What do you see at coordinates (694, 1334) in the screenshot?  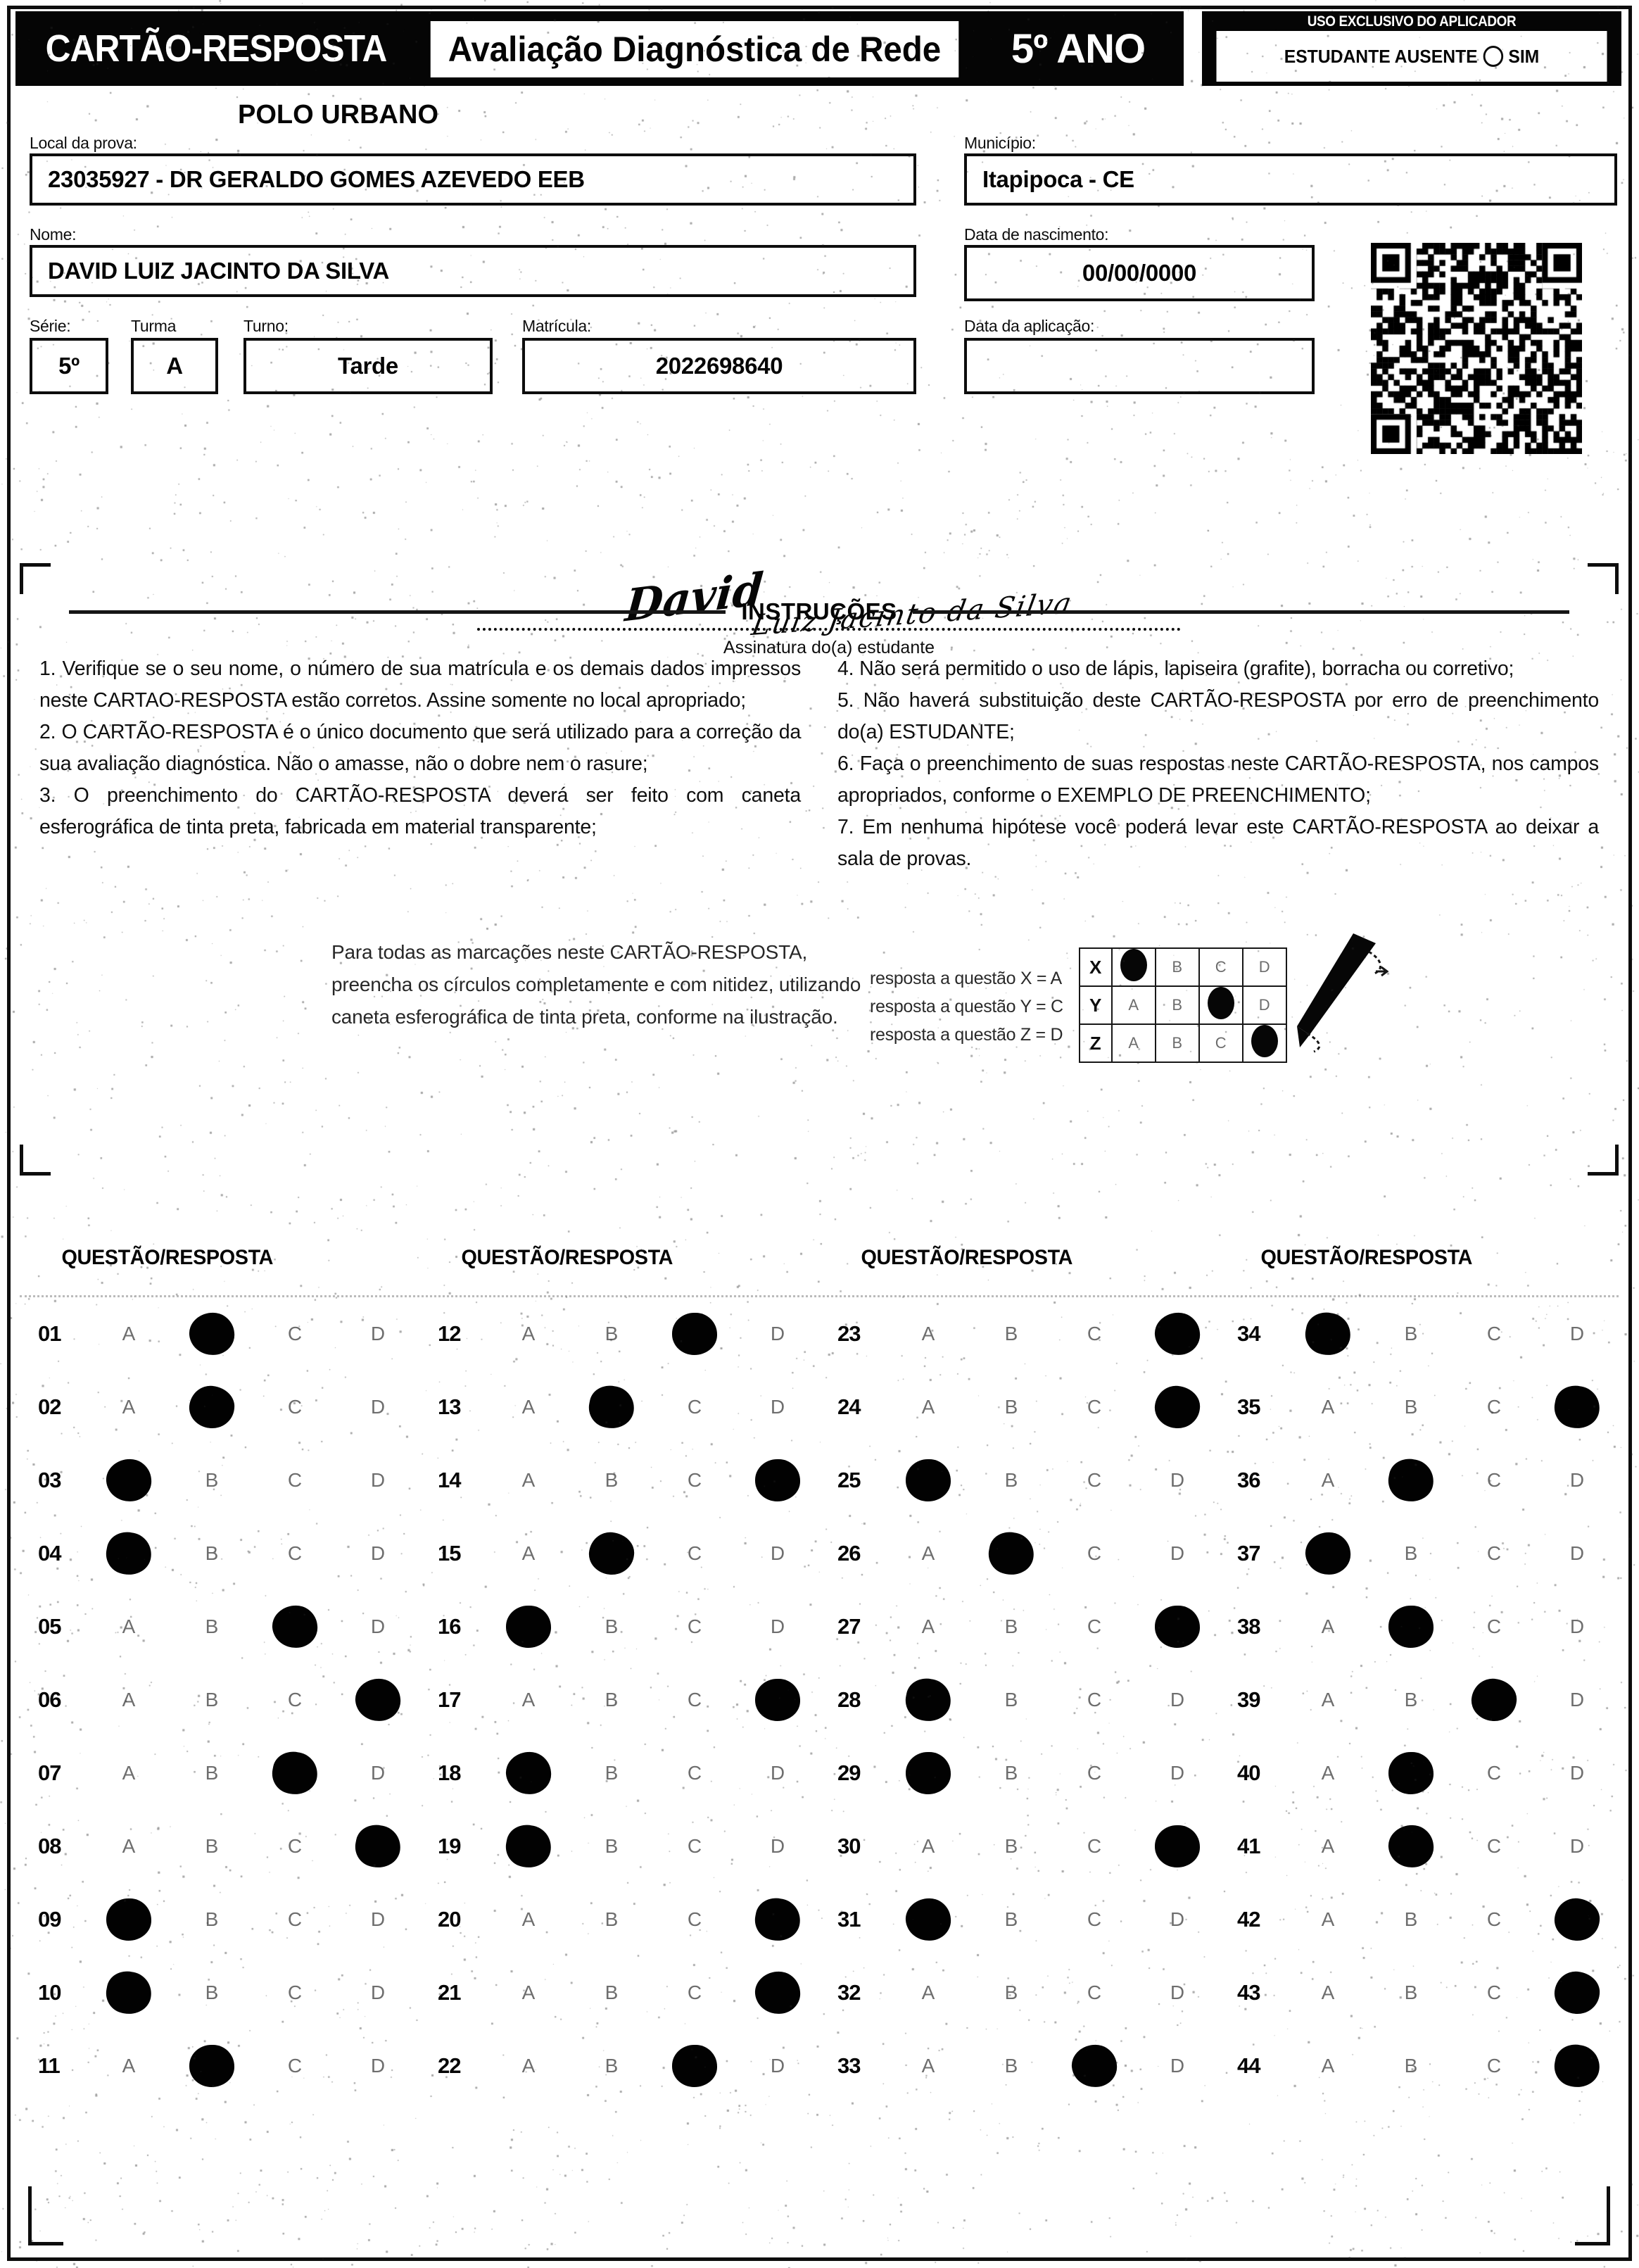 I see `answer-bubble-12-c` at bounding box center [694, 1334].